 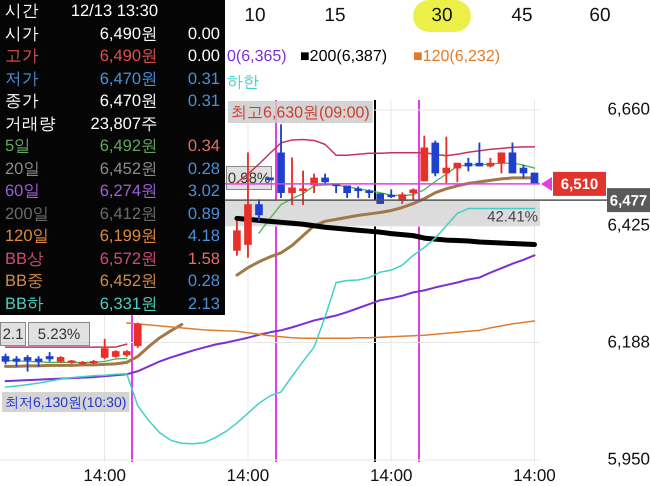 I want to click on annotation: 최저6,130원(10:30), so click(x=65, y=402).